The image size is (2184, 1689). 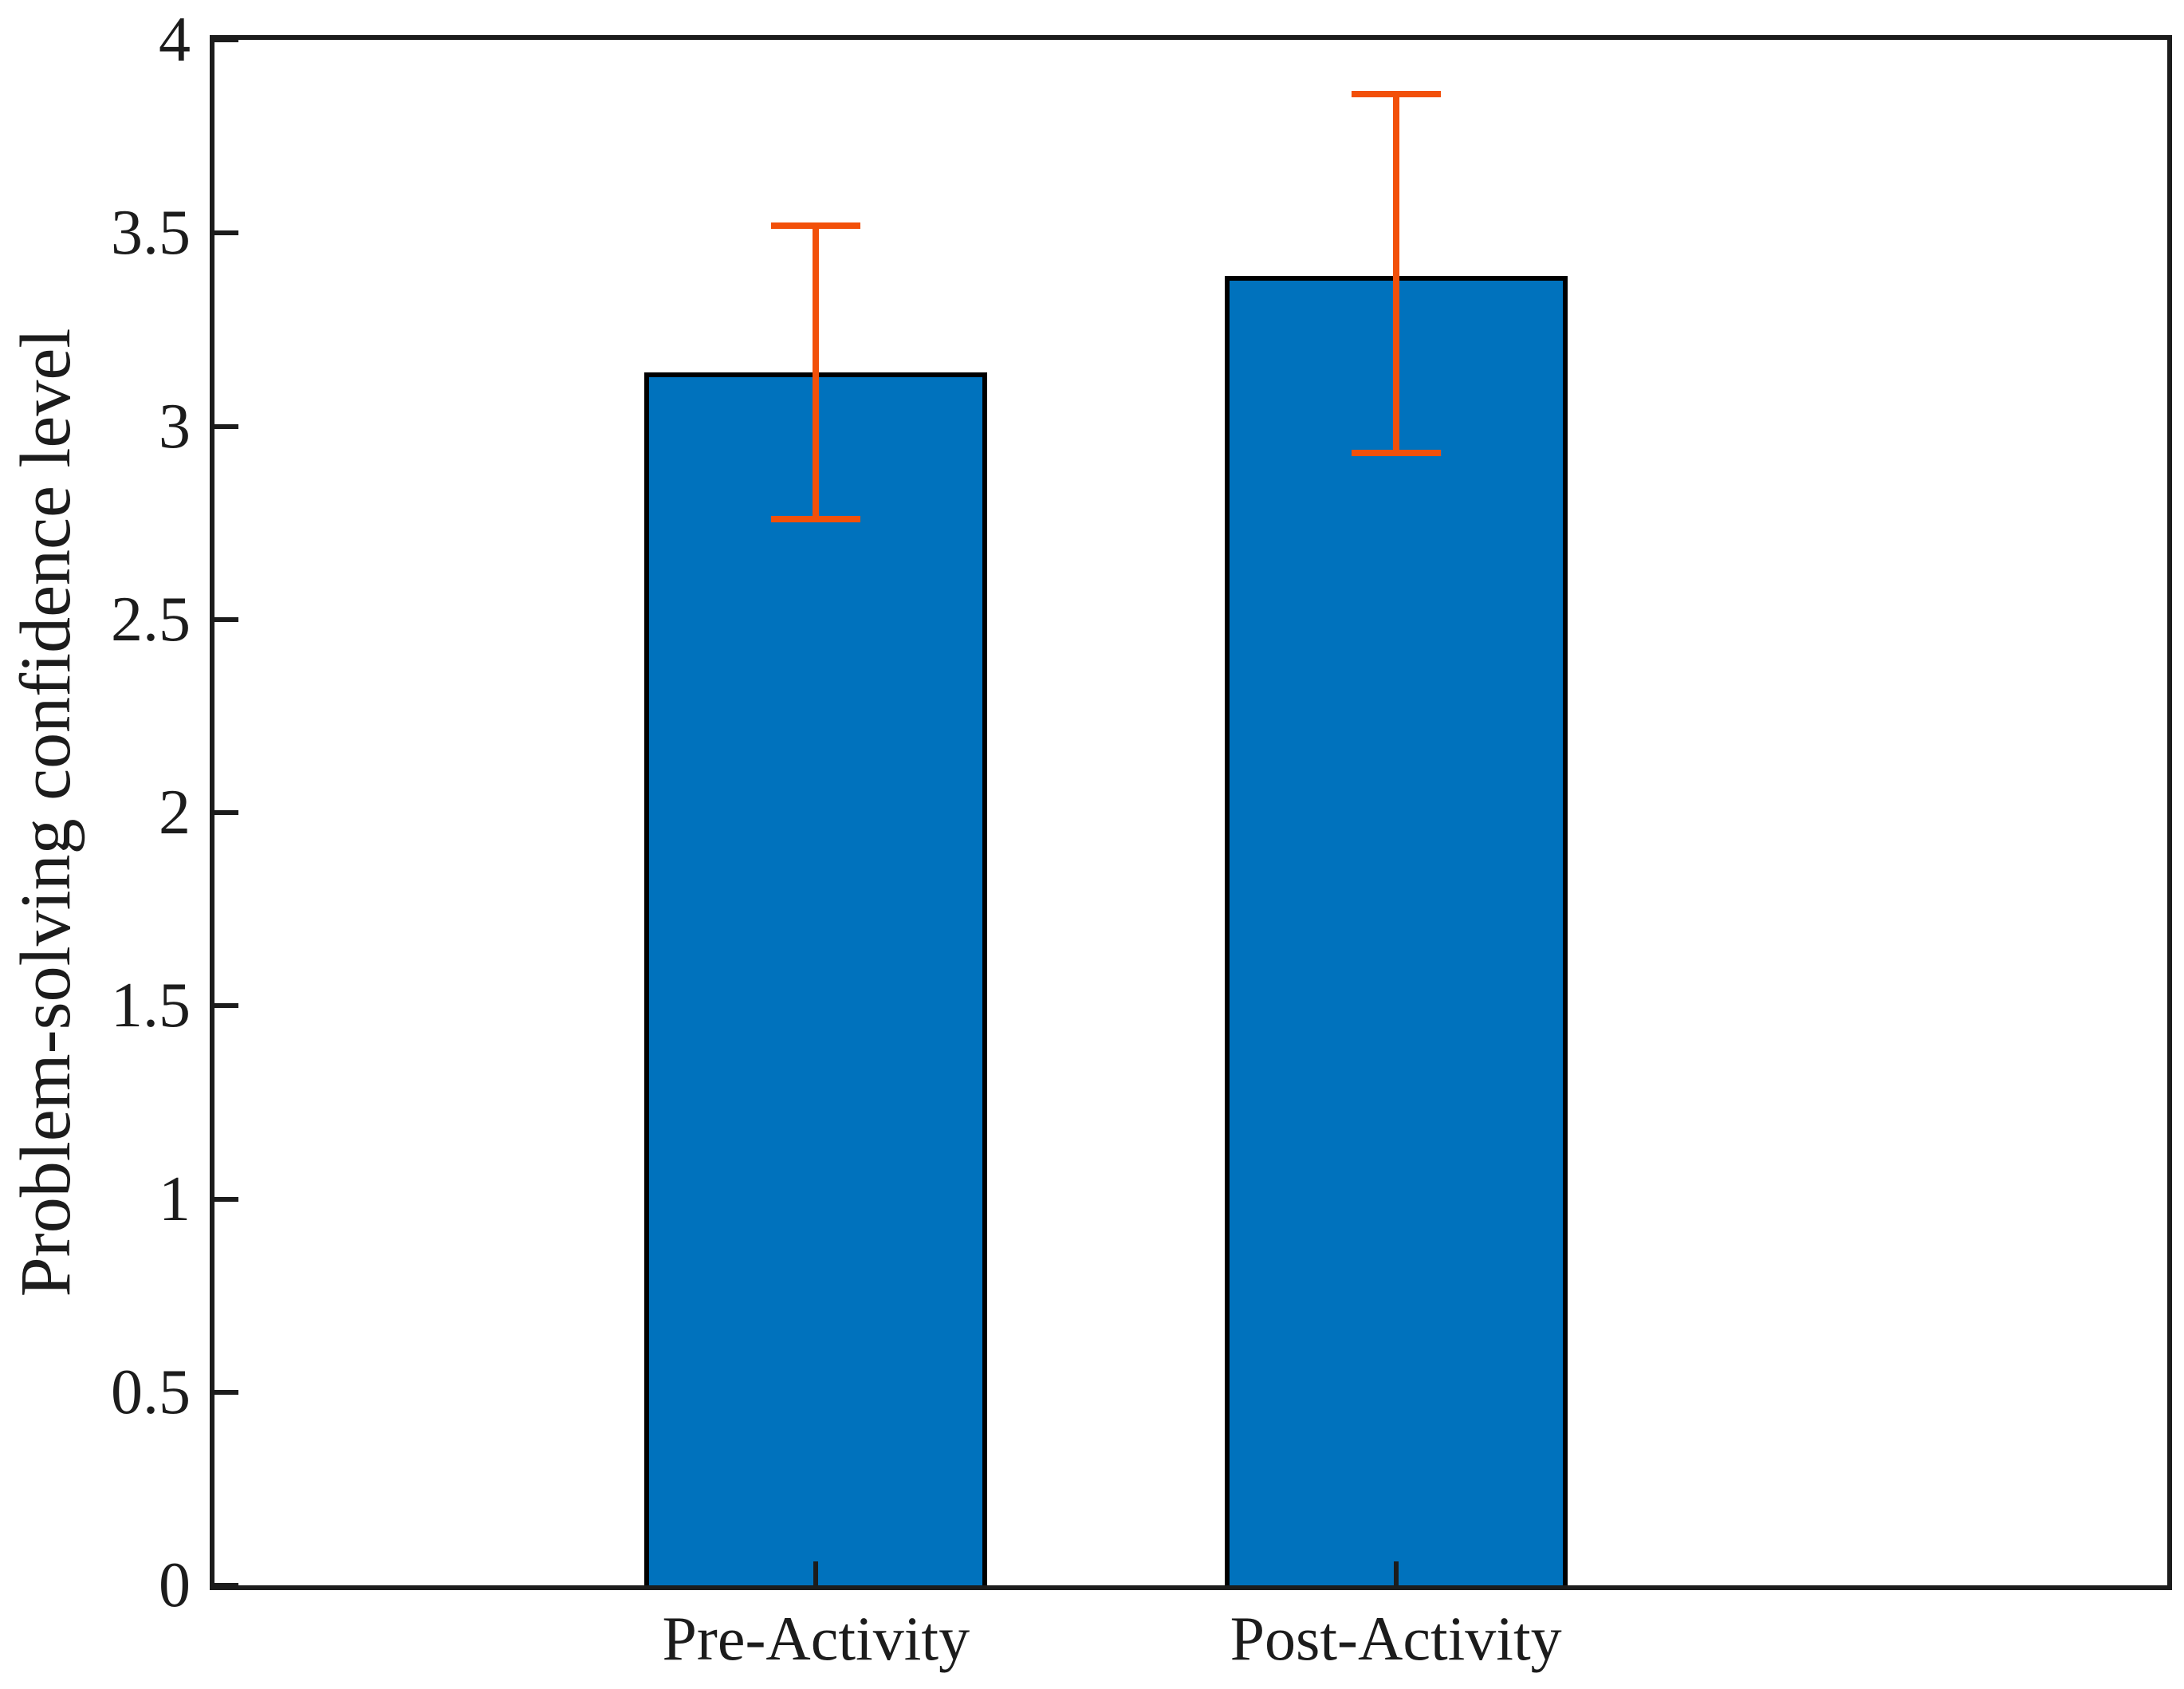 What do you see at coordinates (1396, 1639) in the screenshot?
I see `x-category-label-post-activity: Post-Activity` at bounding box center [1396, 1639].